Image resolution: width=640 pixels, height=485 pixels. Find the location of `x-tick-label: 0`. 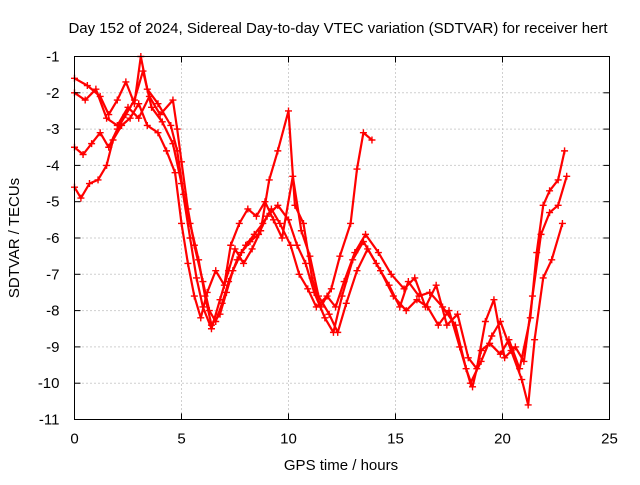

x-tick-label: 0 is located at coordinates (74, 439).